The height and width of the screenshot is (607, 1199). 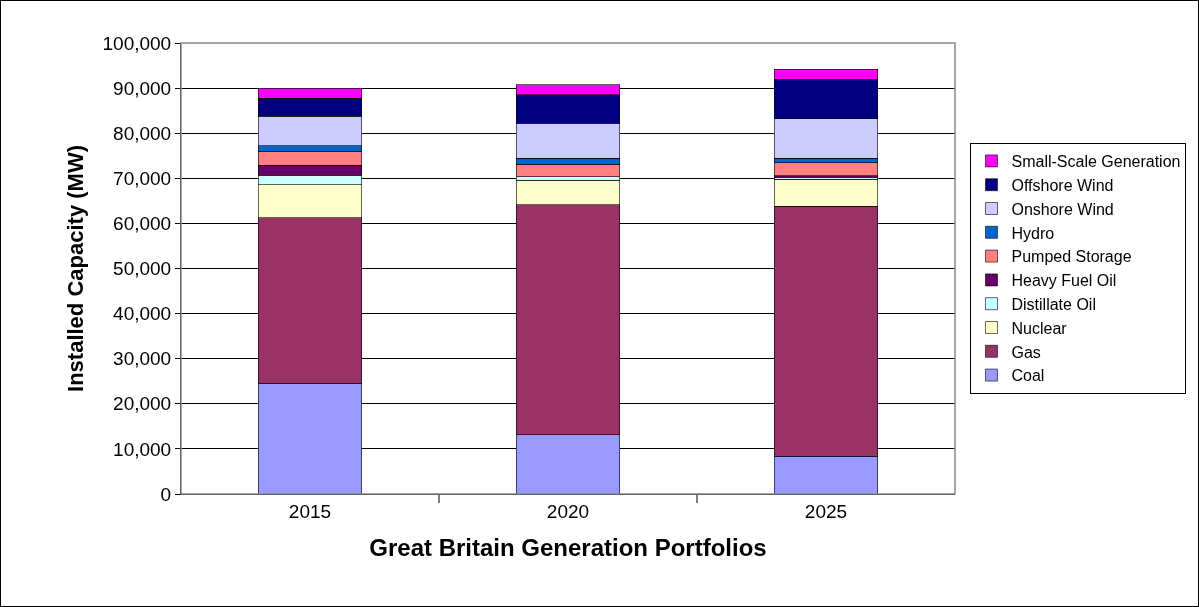 I want to click on legend-label: Small-Scale Generation, so click(x=1096, y=162).